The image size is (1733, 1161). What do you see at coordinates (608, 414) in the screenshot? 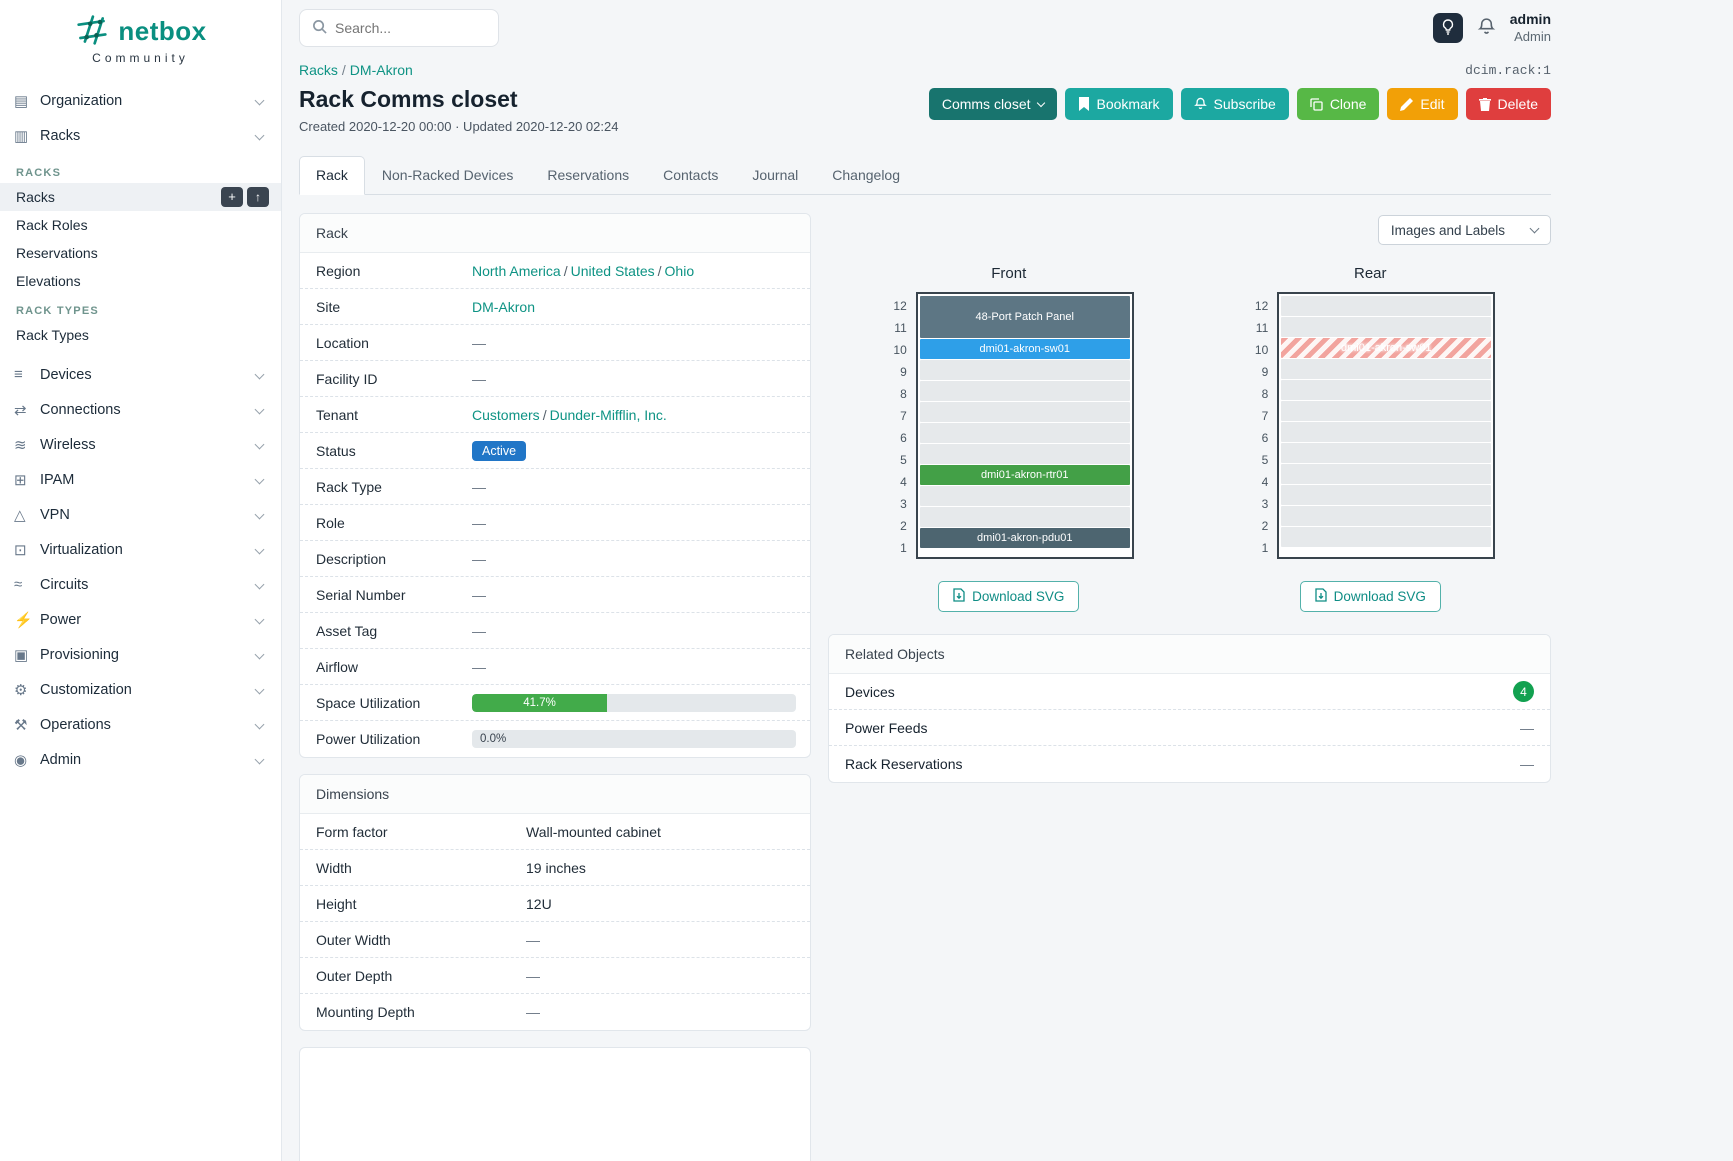
I see `tenant-link: Dunder-Mifflin, Inc.` at bounding box center [608, 414].